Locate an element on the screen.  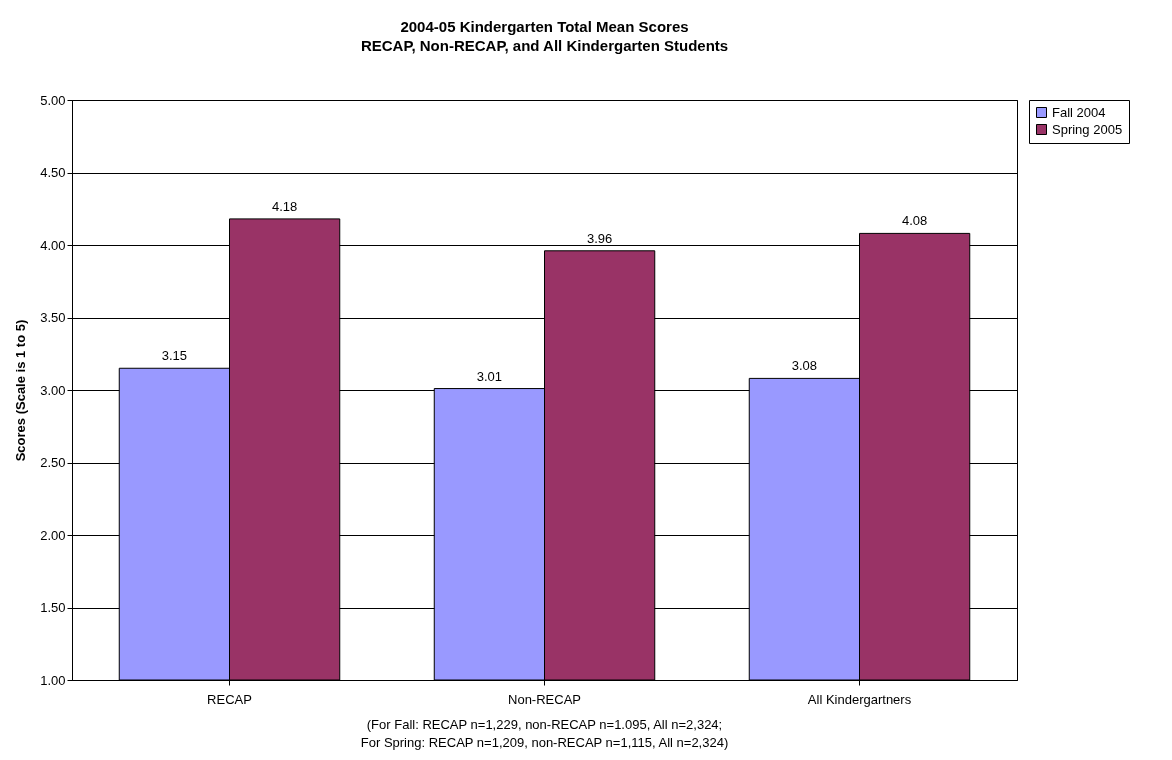
y-axis-title: Scores (Scale is 1 to 5) is located at coordinates (21, 390).